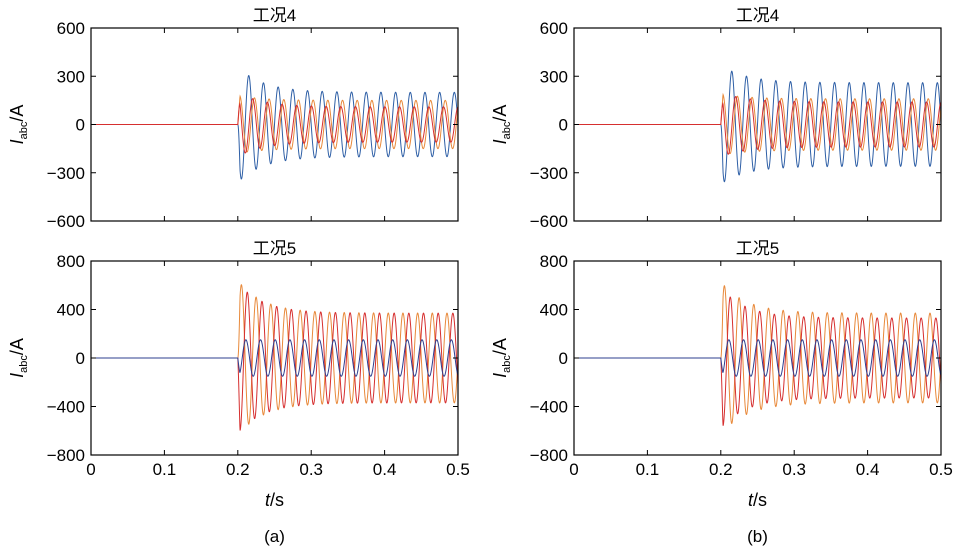 This screenshot has height=550, width=954. Describe the element at coordinates (274, 536) in the screenshot. I see `panel-caption: (a)` at that location.